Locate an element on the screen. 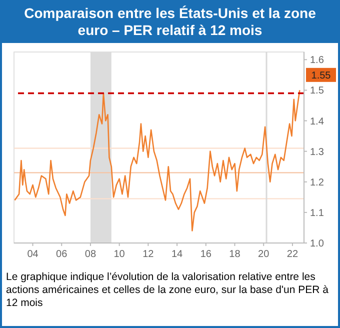 The height and width of the screenshot is (328, 340). y-tick-label: 1.5 is located at coordinates (317, 91).